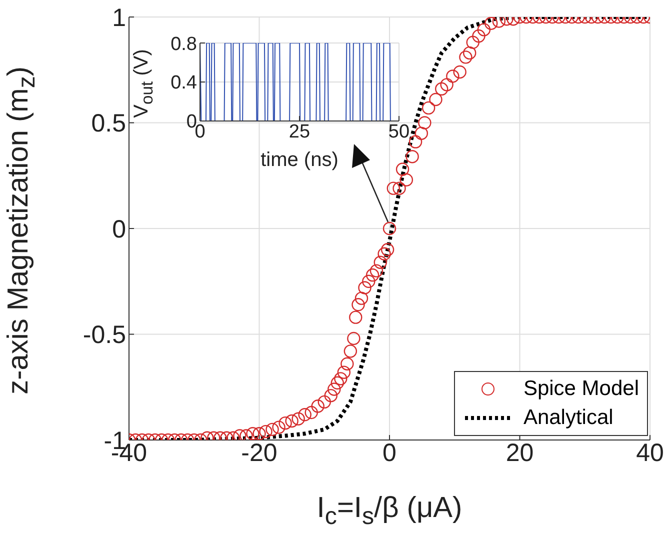 The height and width of the screenshot is (552, 668). Describe the element at coordinates (568, 418) in the screenshot. I see `legend-label: Analytical` at that location.